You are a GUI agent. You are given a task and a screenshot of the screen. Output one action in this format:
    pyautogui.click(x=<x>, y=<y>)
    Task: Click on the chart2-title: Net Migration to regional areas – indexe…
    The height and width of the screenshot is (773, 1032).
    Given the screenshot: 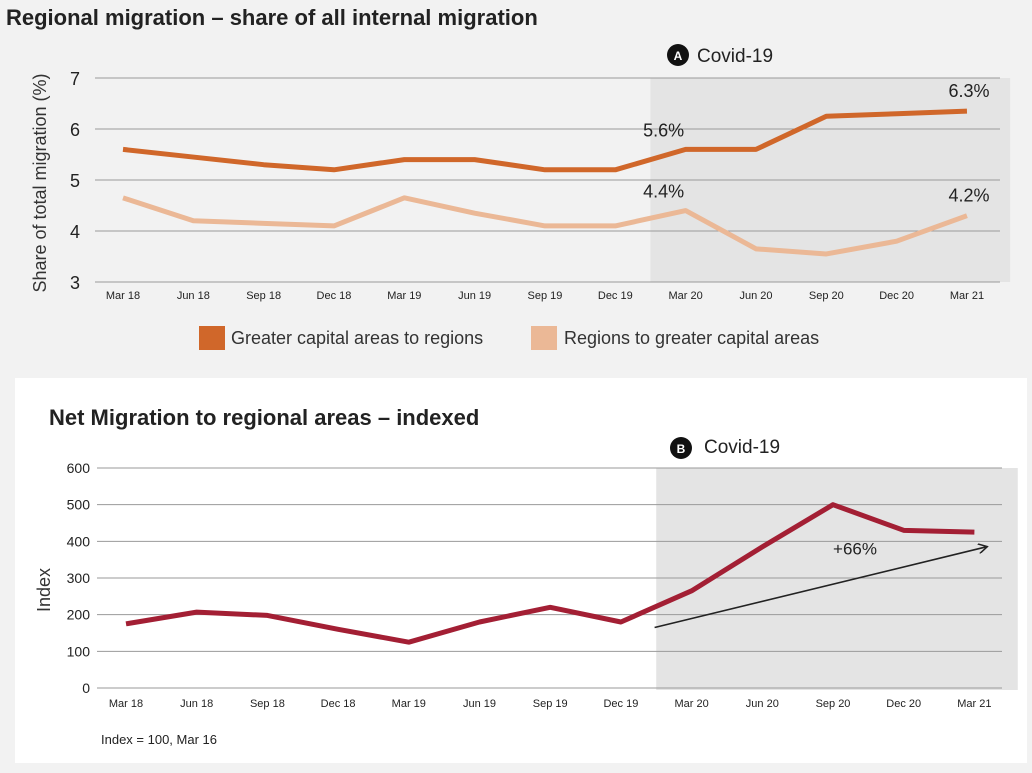 What is the action you would take?
    pyautogui.click(x=264, y=417)
    